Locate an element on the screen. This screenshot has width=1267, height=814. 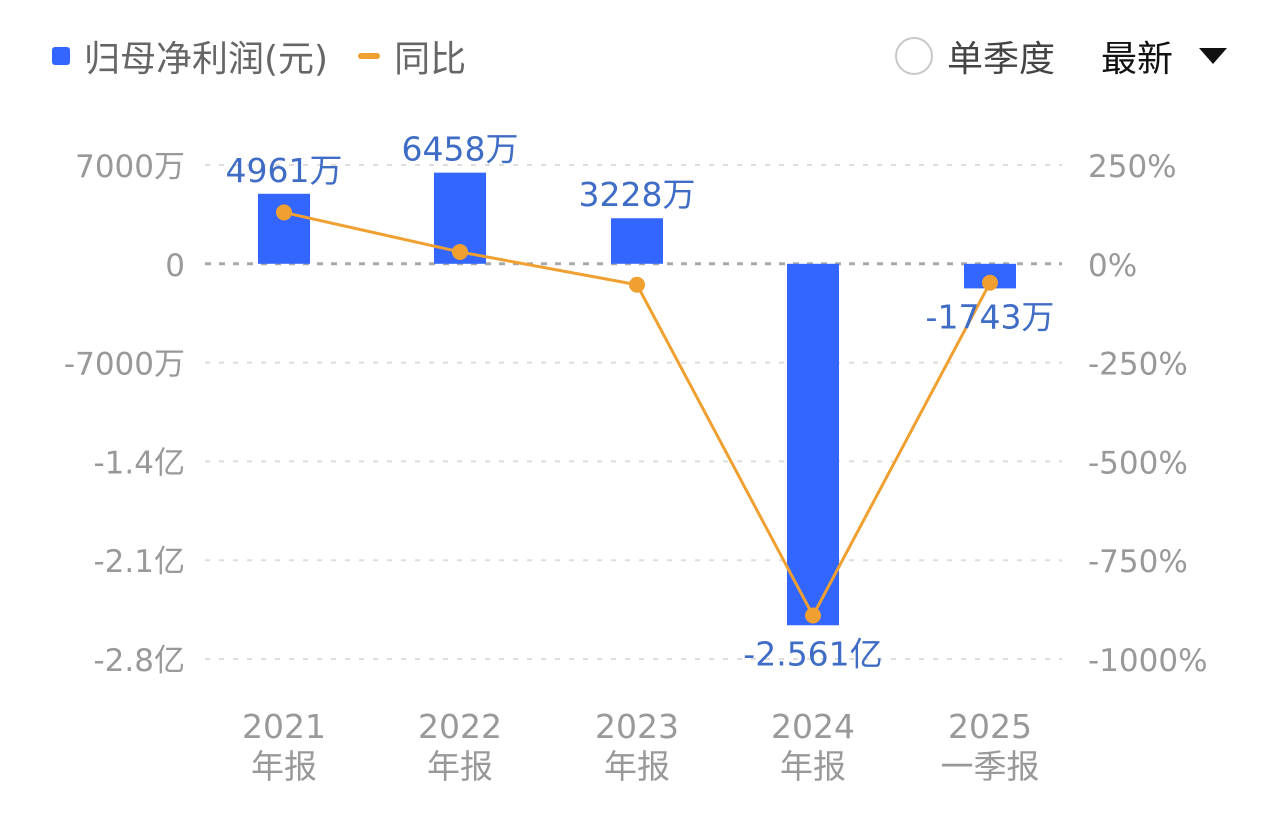
legend-item-net-profit: 归母净利润(元) is located at coordinates (190, 56).